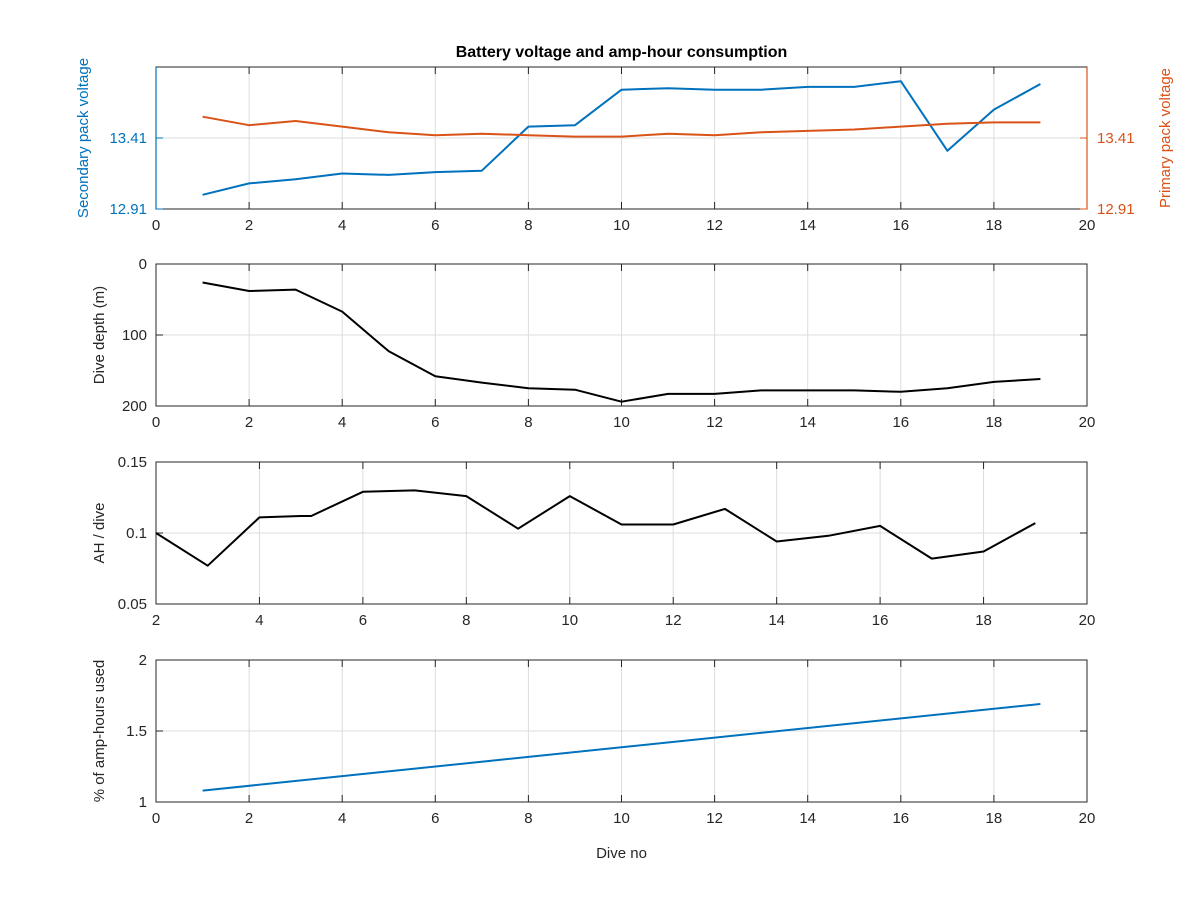 The height and width of the screenshot is (905, 1200). I want to click on panel-4-xtick-label: 6, so click(435, 818).